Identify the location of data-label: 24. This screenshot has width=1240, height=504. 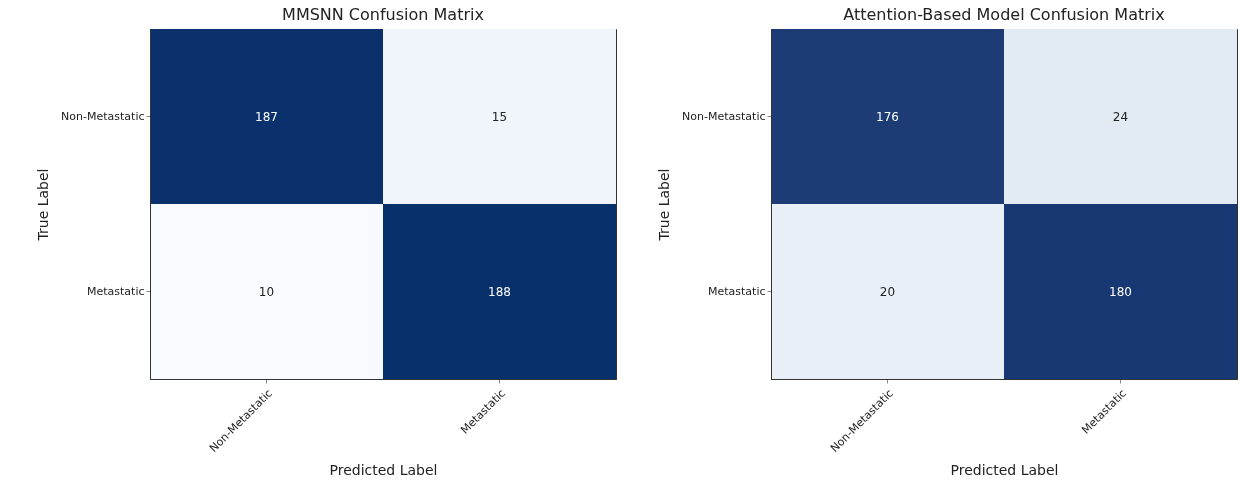
(1120, 116).